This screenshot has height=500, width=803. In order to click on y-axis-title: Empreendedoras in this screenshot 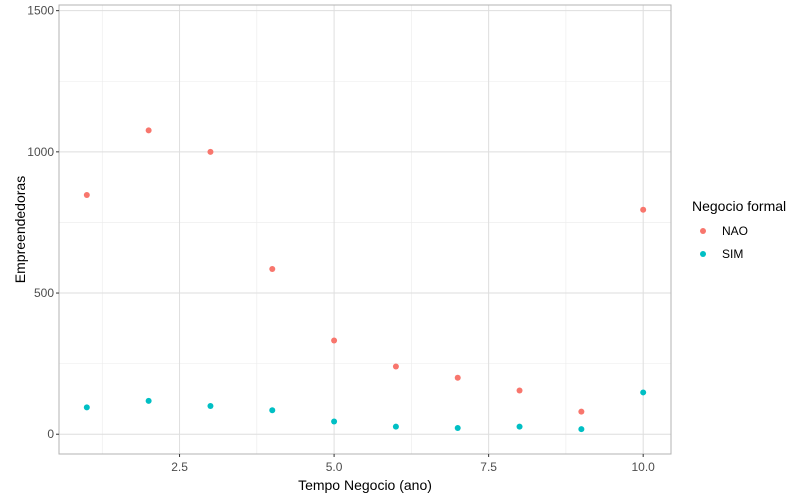, I will do `click(20, 229)`.